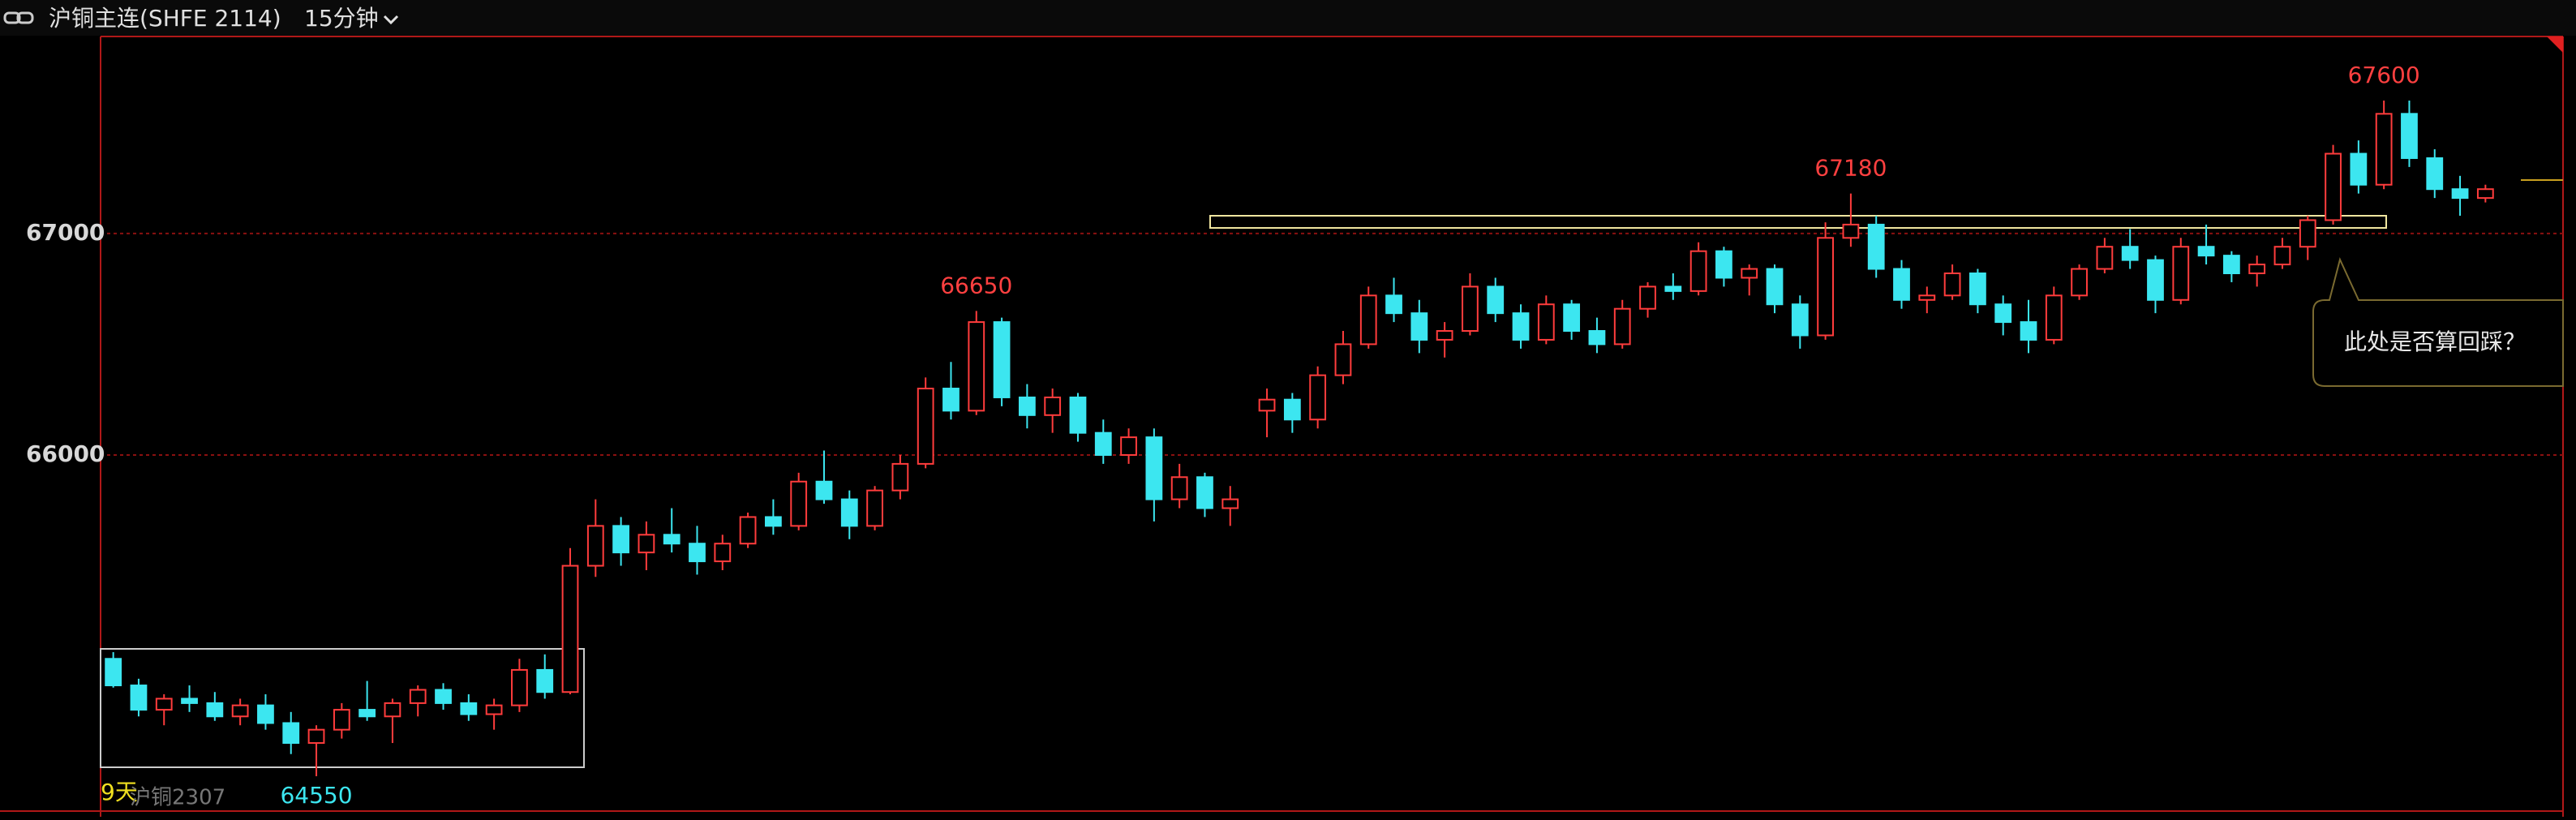  Describe the element at coordinates (120, 792) in the screenshot. I see `days-label: 9天` at that location.